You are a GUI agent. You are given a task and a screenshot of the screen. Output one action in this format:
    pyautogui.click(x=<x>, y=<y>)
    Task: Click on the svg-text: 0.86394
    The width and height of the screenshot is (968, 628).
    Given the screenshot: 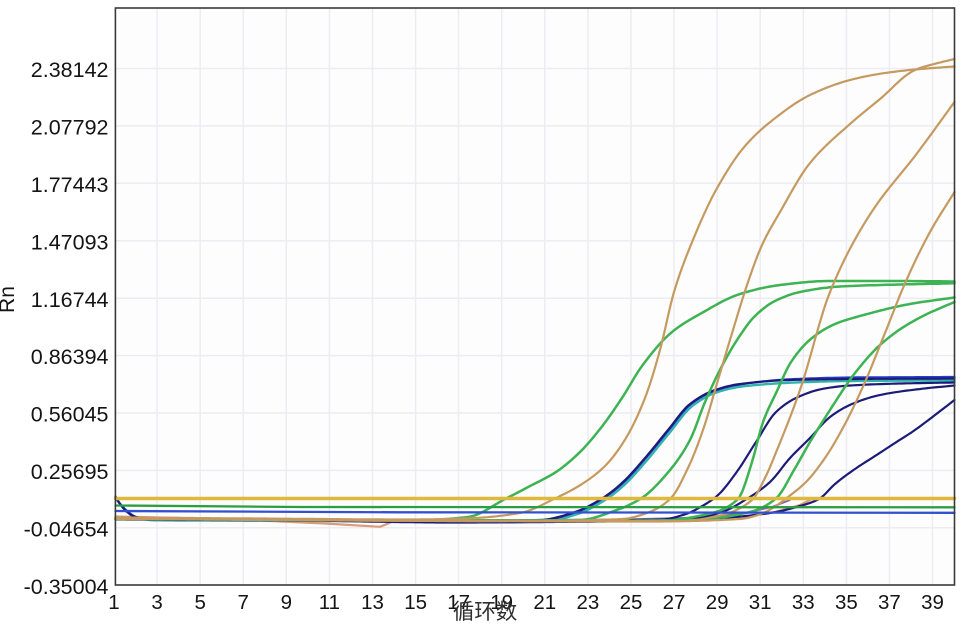 What is the action you would take?
    pyautogui.click(x=70, y=357)
    